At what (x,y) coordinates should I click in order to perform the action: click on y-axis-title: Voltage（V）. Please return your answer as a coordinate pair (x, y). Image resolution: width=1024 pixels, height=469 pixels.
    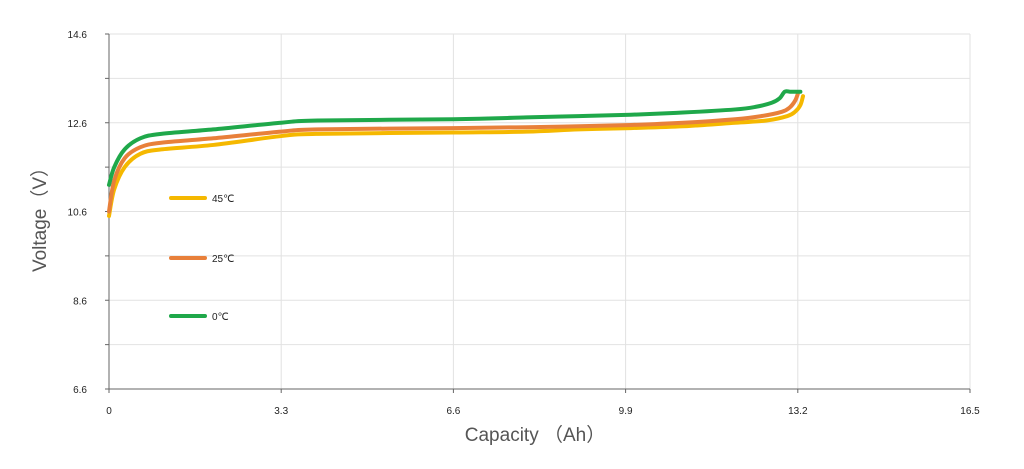
    Looking at the image, I should click on (40, 215).